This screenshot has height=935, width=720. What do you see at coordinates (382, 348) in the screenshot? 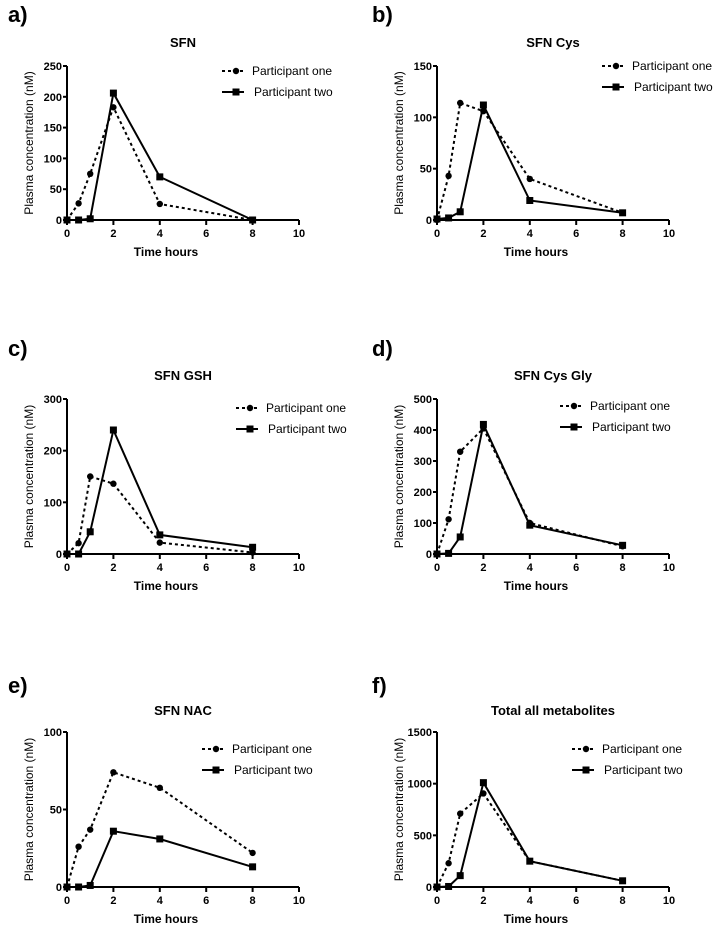
I see `panel-label: d)` at bounding box center [382, 348].